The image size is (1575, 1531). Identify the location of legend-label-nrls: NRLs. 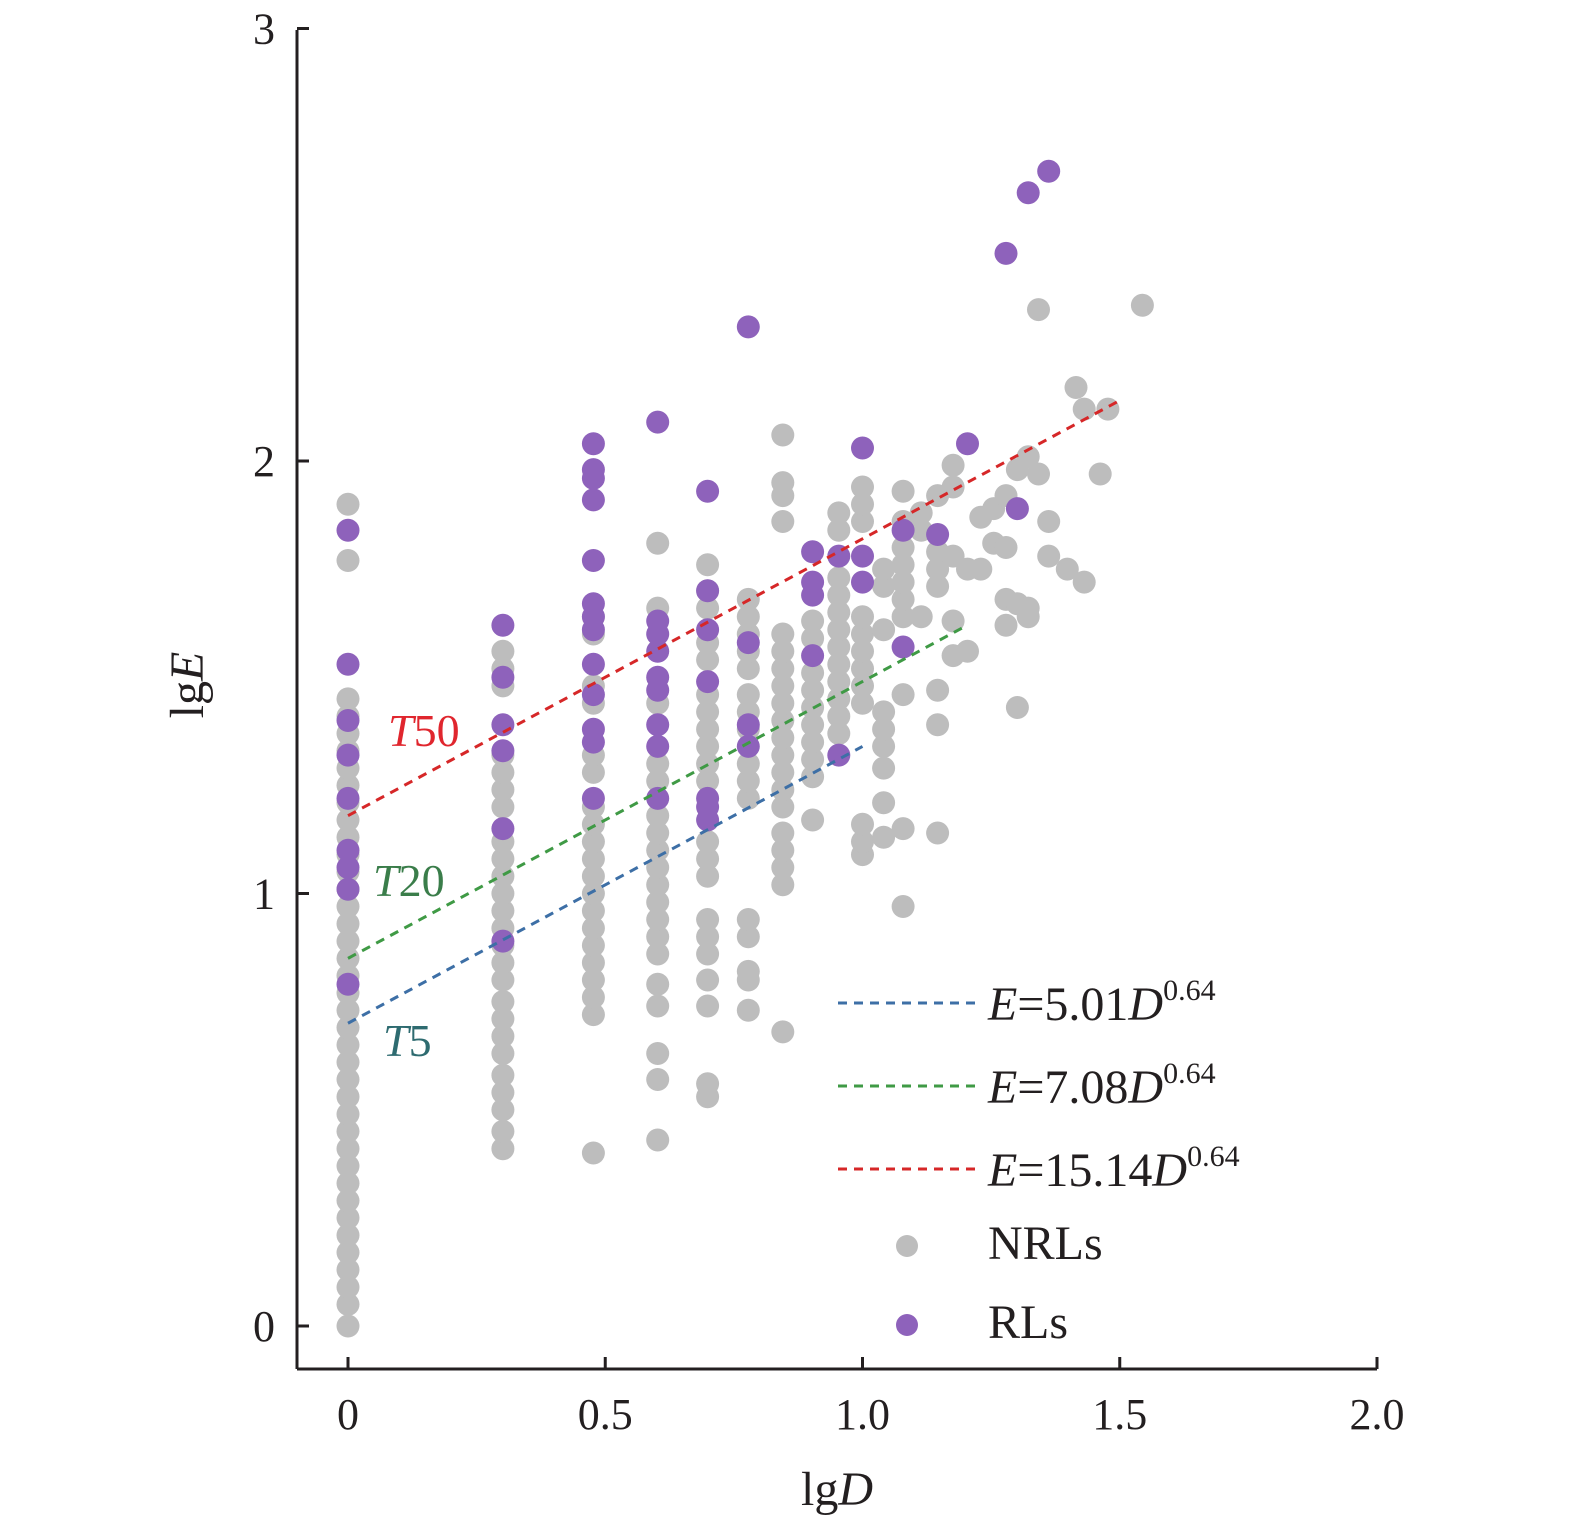
(1045, 1243).